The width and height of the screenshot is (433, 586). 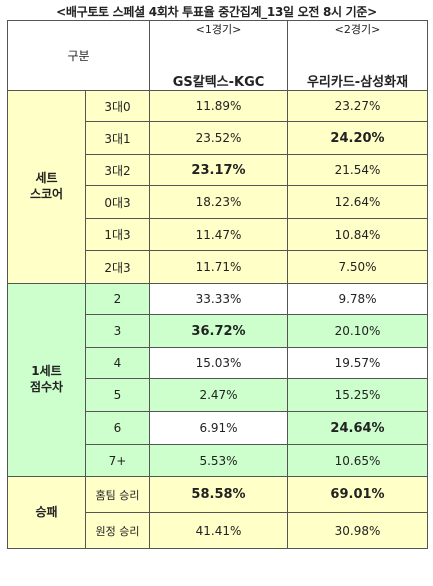 I want to click on gubun-header: 구분, so click(x=78, y=55).